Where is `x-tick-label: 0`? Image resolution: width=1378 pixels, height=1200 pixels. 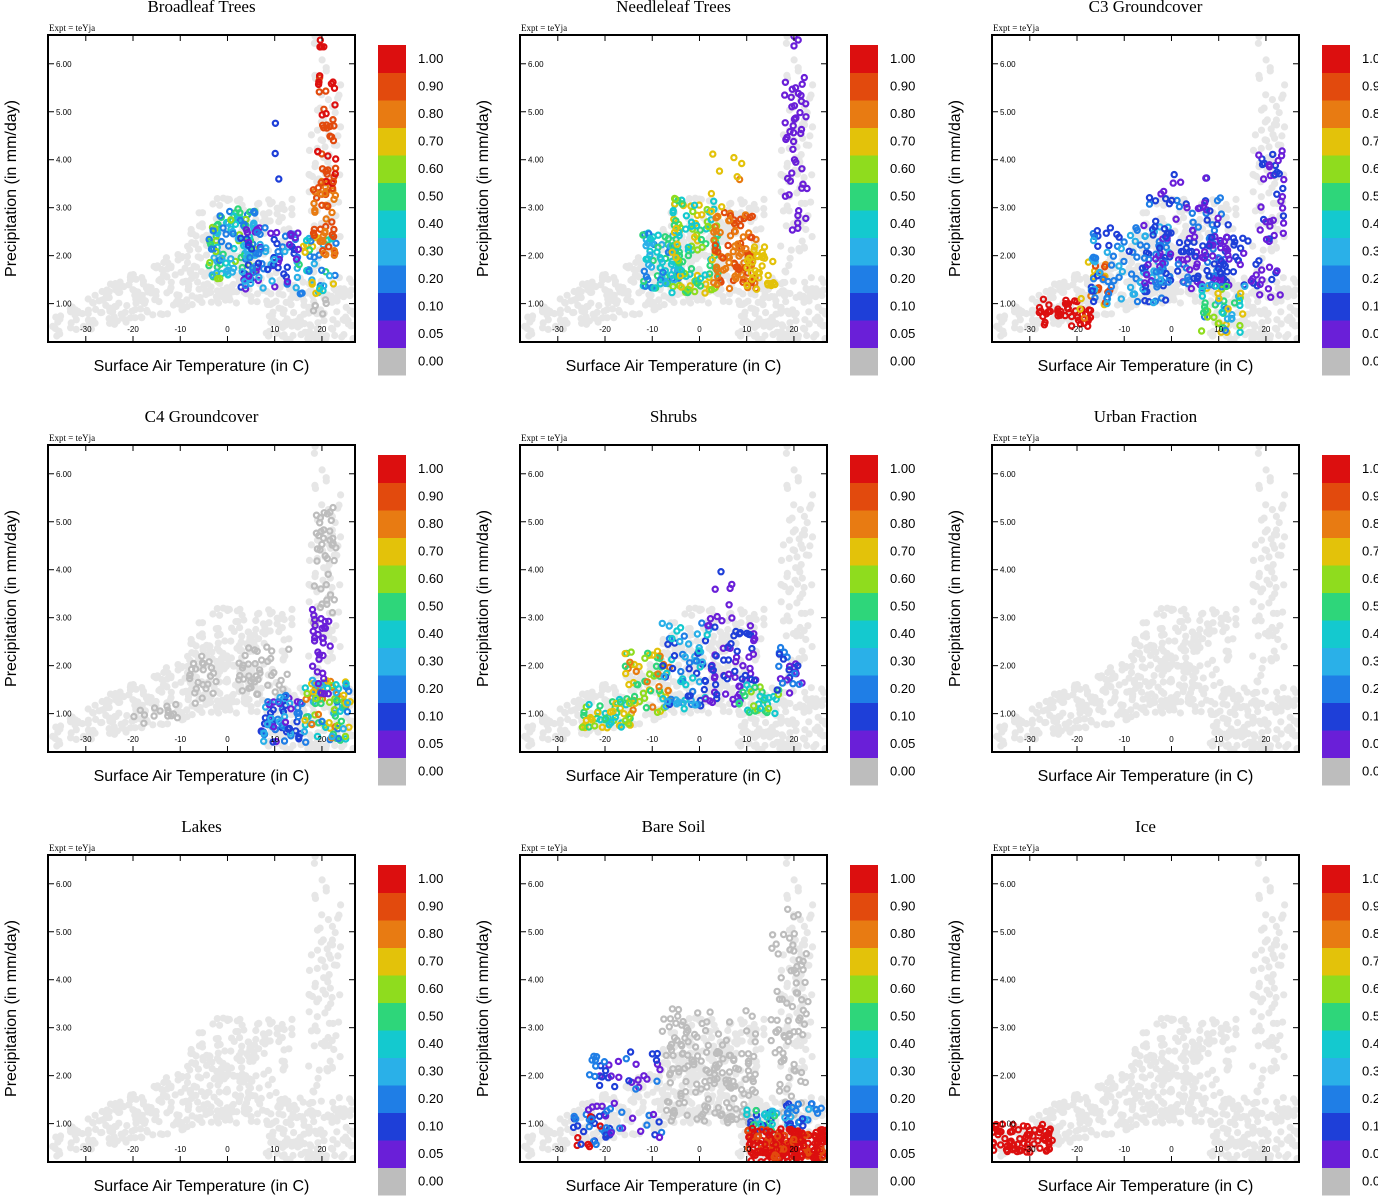 x-tick-label: 0 is located at coordinates (1171, 329).